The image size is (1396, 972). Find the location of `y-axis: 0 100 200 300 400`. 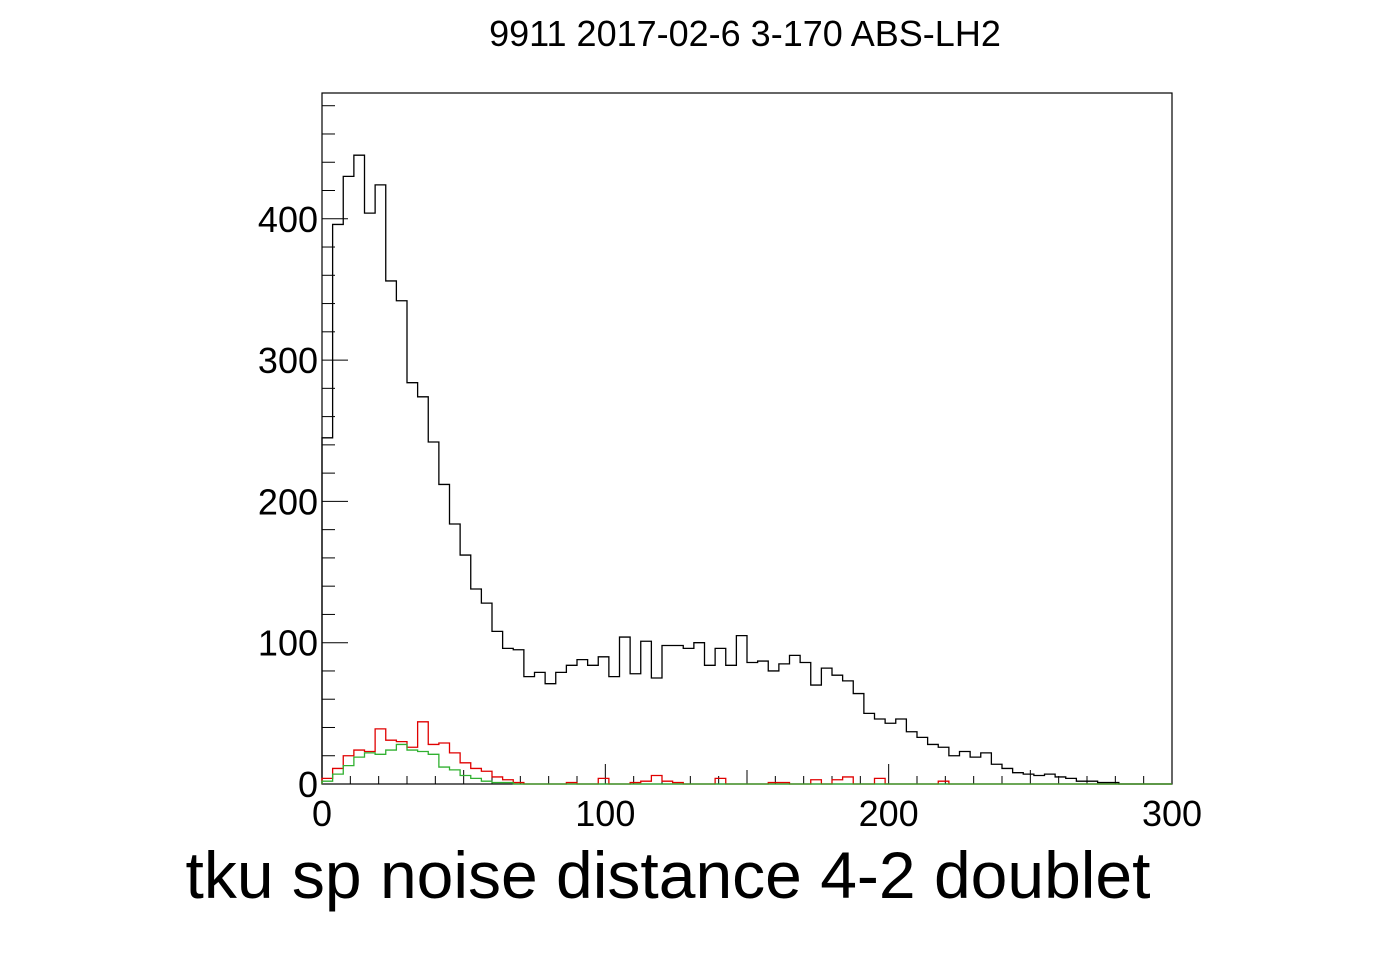

y-axis: 0 100 200 300 400 is located at coordinates (303, 455).